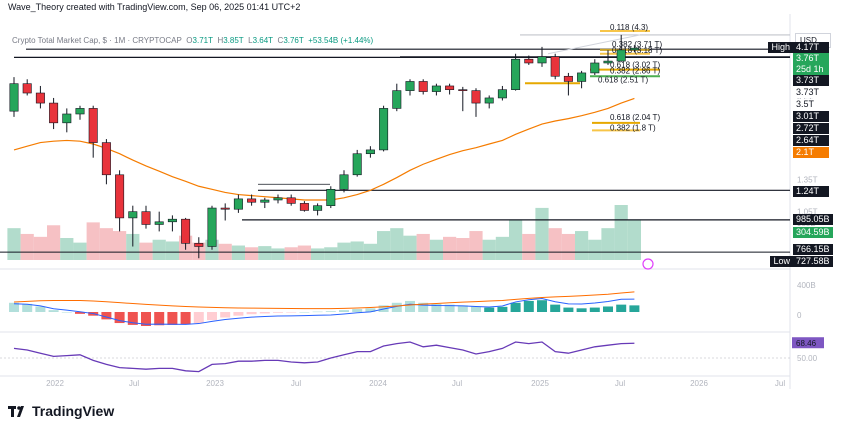  What do you see at coordinates (635, 71) in the screenshot?
I see `fib-label: 0.382 (2.86 T)` at bounding box center [635, 71].